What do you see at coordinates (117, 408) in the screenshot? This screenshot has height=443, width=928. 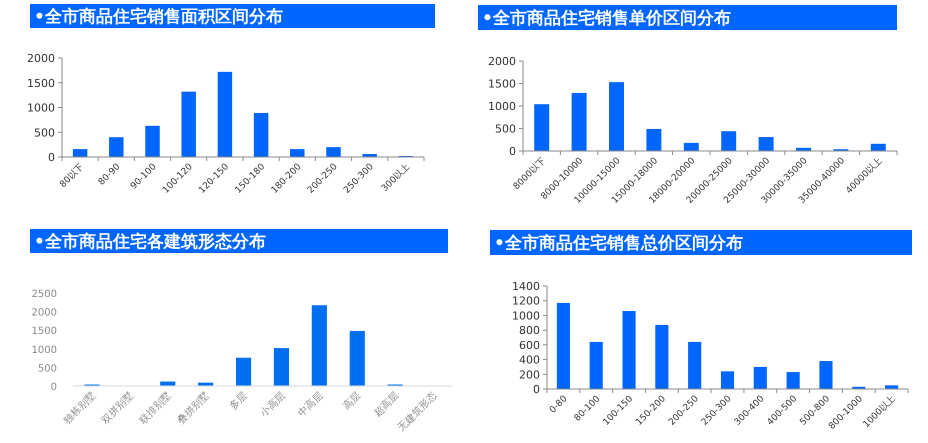 I see `x-tick-label: 双拼别墅` at bounding box center [117, 408].